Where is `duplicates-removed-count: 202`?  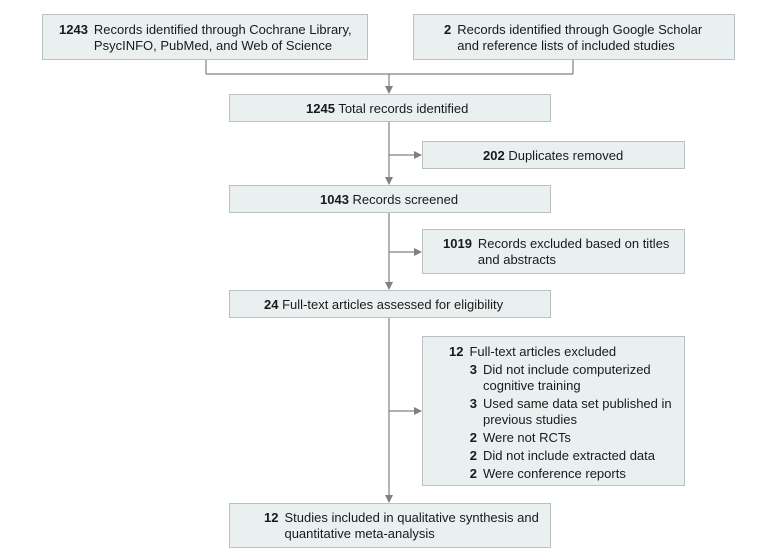 duplicates-removed-count: 202 is located at coordinates (494, 155).